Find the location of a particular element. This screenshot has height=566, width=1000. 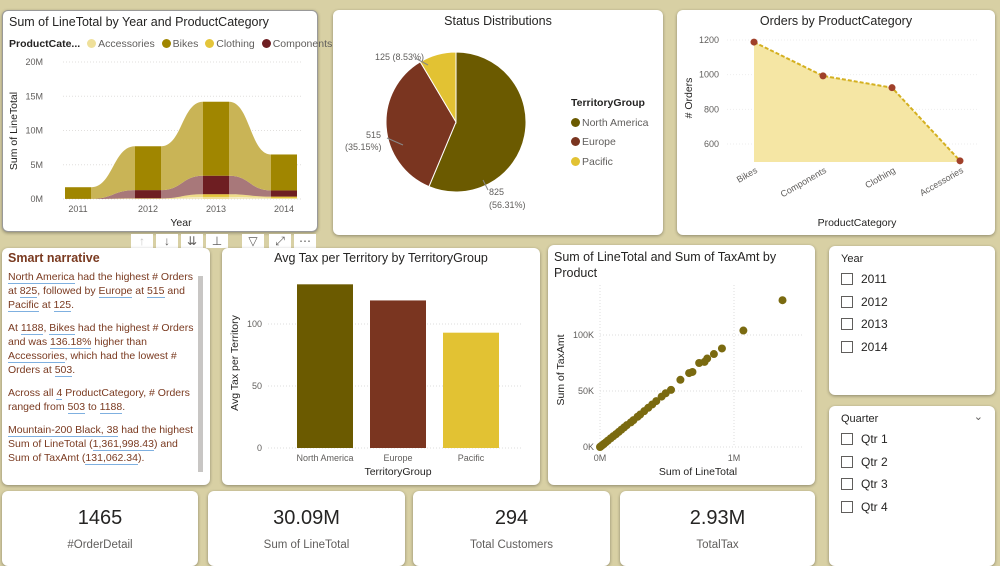

narrative-value-link: Bikes is located at coordinates (62, 328).